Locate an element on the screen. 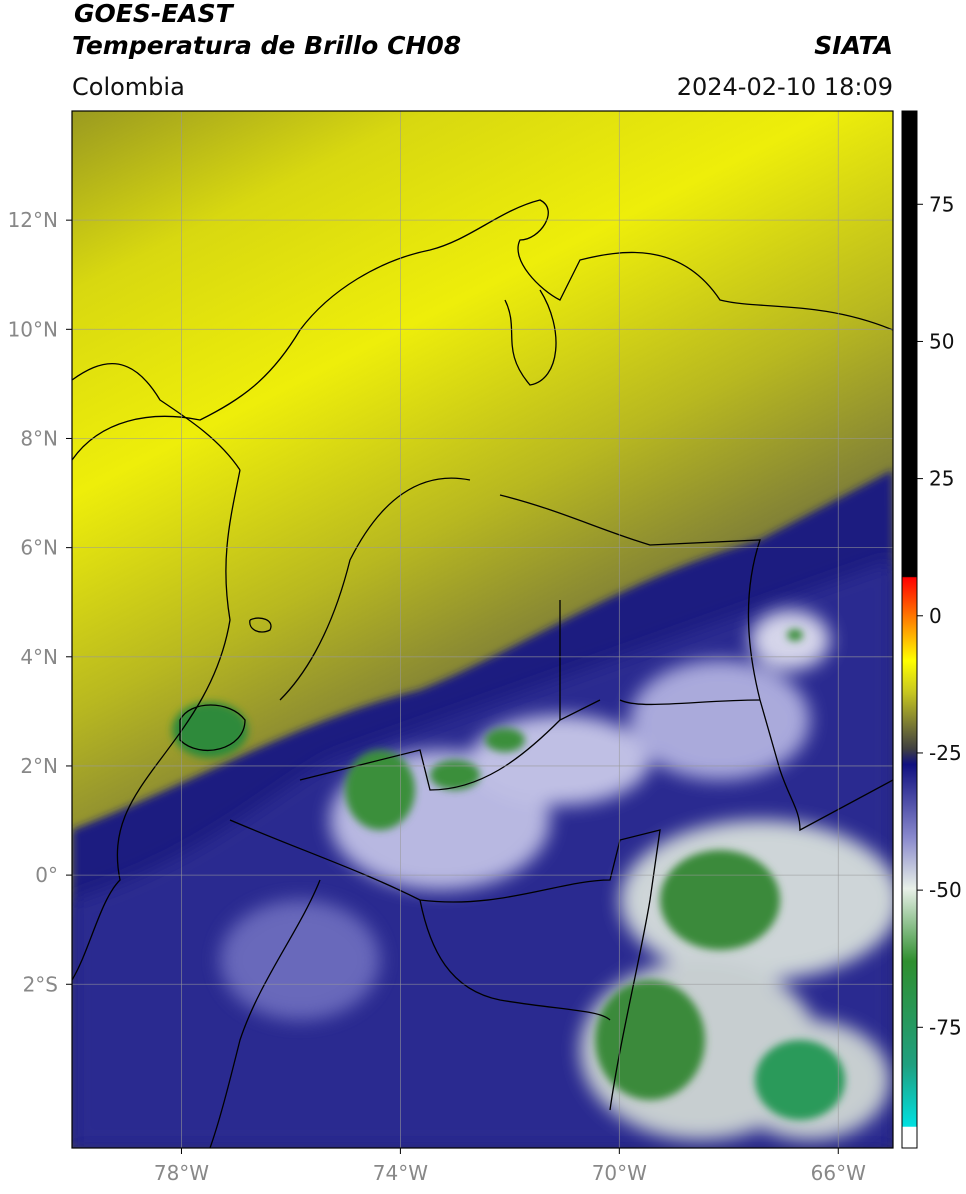  y-tick-label: 4°N is located at coordinates (39, 657).